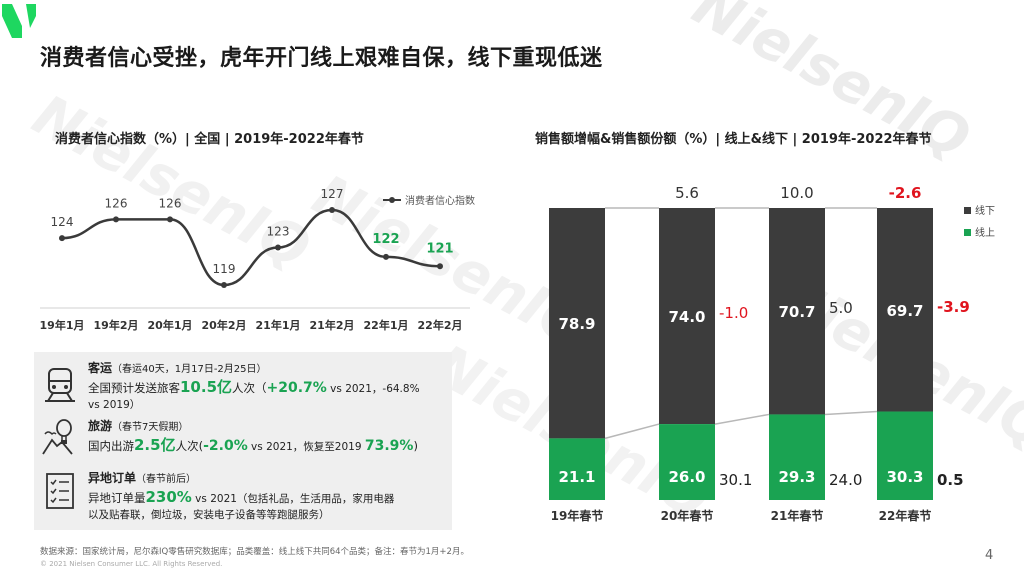  What do you see at coordinates (686, 477) in the screenshot?
I see `online-share-label: 26.0` at bounding box center [686, 477].